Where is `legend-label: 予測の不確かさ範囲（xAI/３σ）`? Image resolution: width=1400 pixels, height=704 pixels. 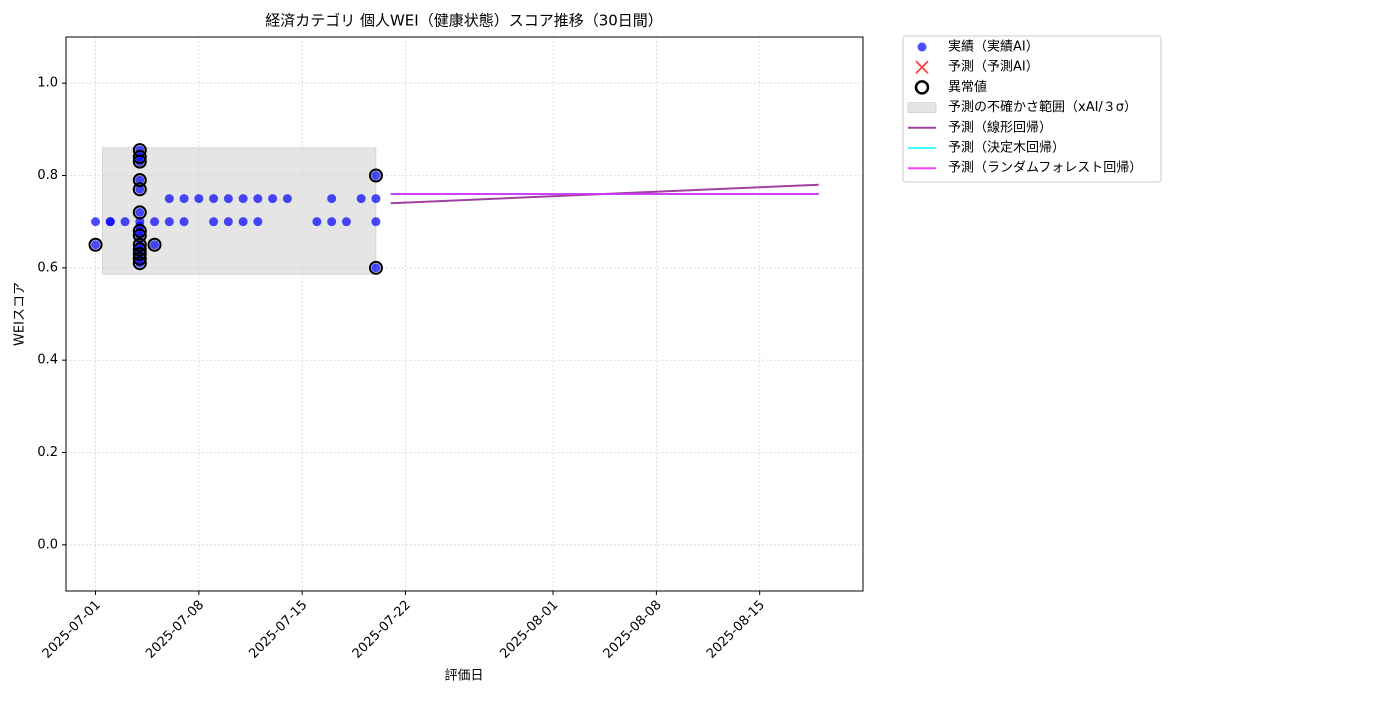 legend-label: 予測の不確かさ範囲（xAI/３σ） is located at coordinates (1042, 107).